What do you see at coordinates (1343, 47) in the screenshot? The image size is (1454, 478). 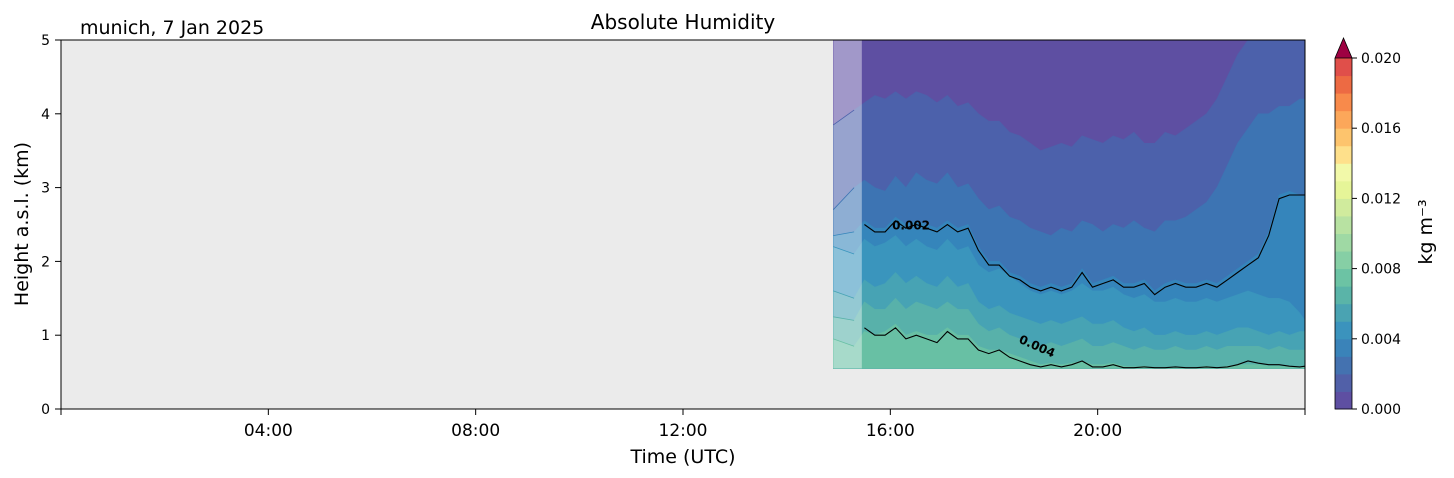 I see `colorbar-extend-arrow` at bounding box center [1343, 47].